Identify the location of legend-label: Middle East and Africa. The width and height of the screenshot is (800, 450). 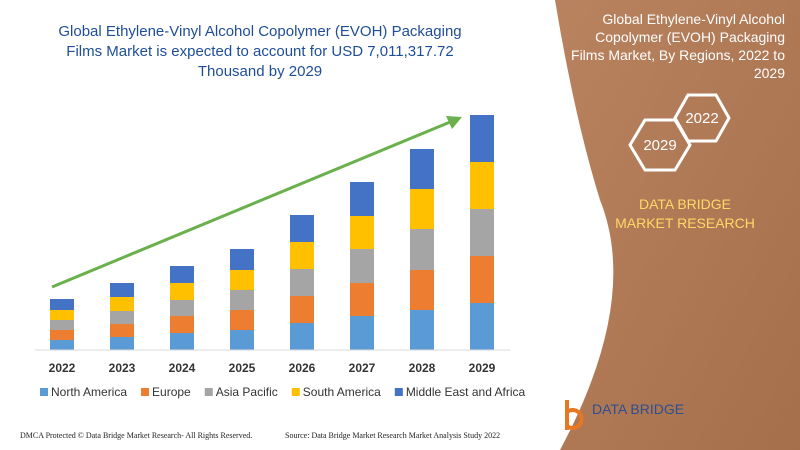
(466, 392).